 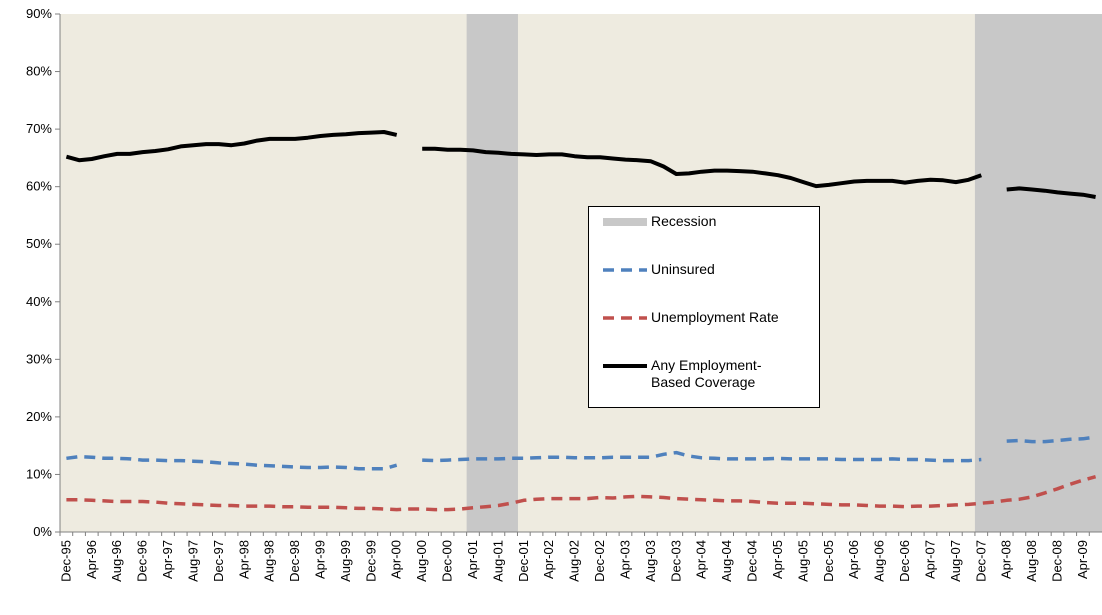 What do you see at coordinates (777, 559) in the screenshot?
I see `x-tick-label: Apr-05` at bounding box center [777, 559].